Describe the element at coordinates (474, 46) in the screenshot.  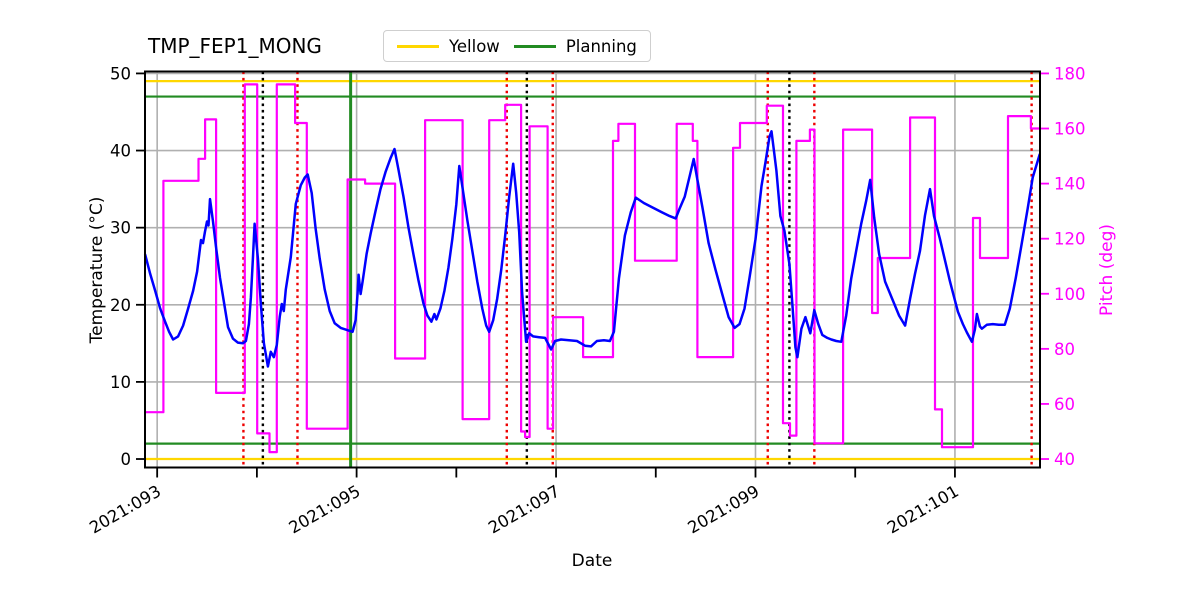
I see `legend-item-yellow-label: Yellow` at that location.